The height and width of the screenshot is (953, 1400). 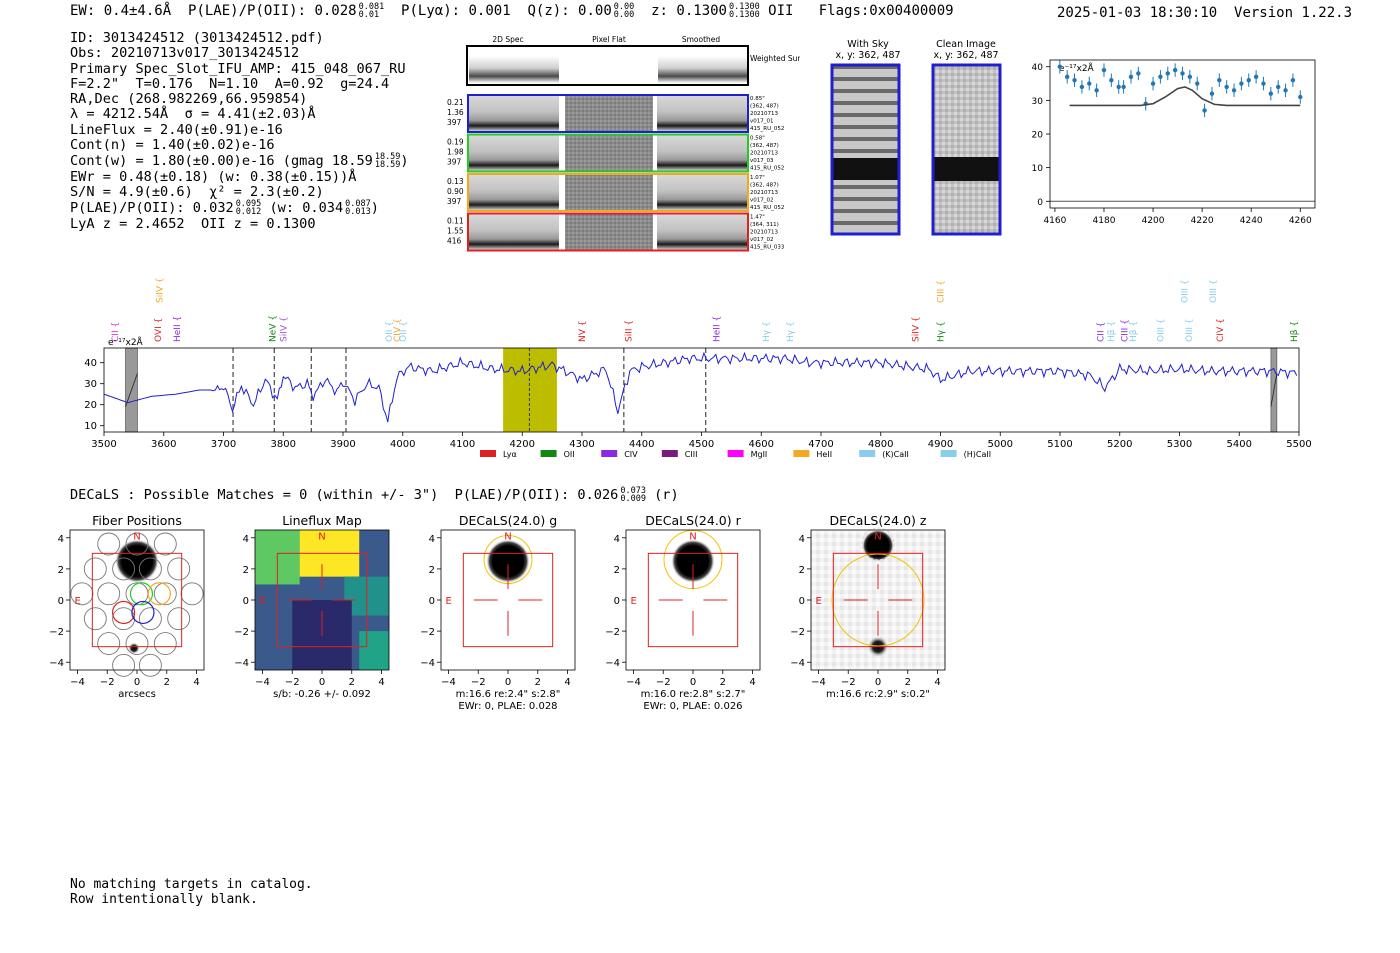 I want to click on info-plae-w-hi: 0.087, so click(x=358, y=204).